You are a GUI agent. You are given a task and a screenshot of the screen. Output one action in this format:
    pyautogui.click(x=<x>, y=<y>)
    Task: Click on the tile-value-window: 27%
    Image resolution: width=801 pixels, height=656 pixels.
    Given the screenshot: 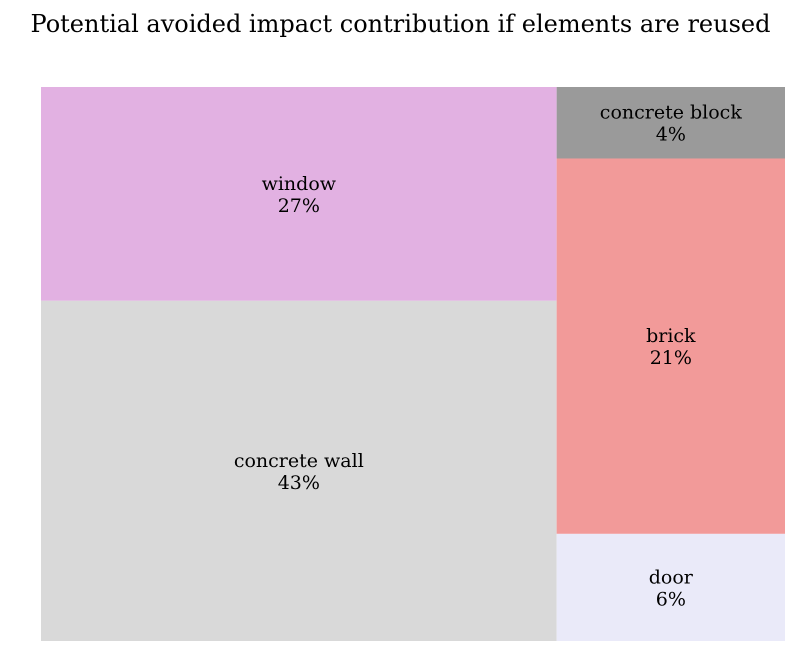 What is the action you would take?
    pyautogui.click(x=299, y=206)
    